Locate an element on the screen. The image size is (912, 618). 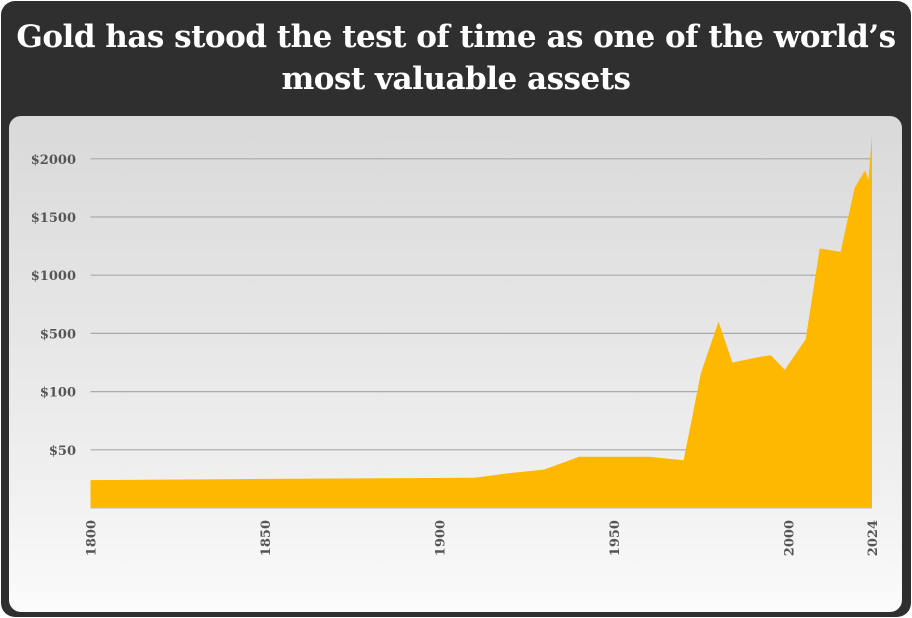
x-tick-label: 1900 is located at coordinates (440, 538).